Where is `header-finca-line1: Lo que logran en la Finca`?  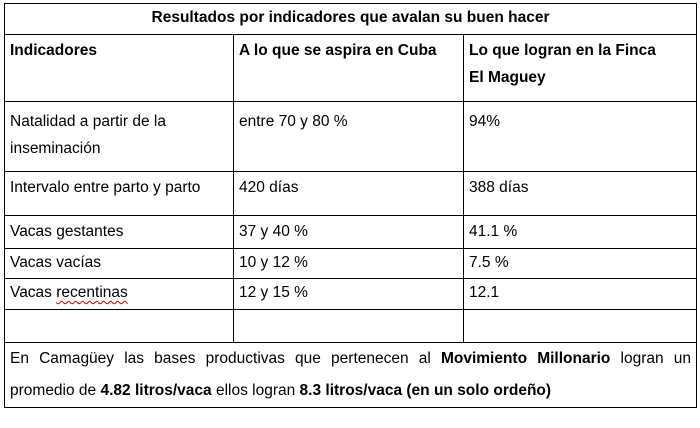
header-finca-line1: Lo que logran en la Finca is located at coordinates (562, 50).